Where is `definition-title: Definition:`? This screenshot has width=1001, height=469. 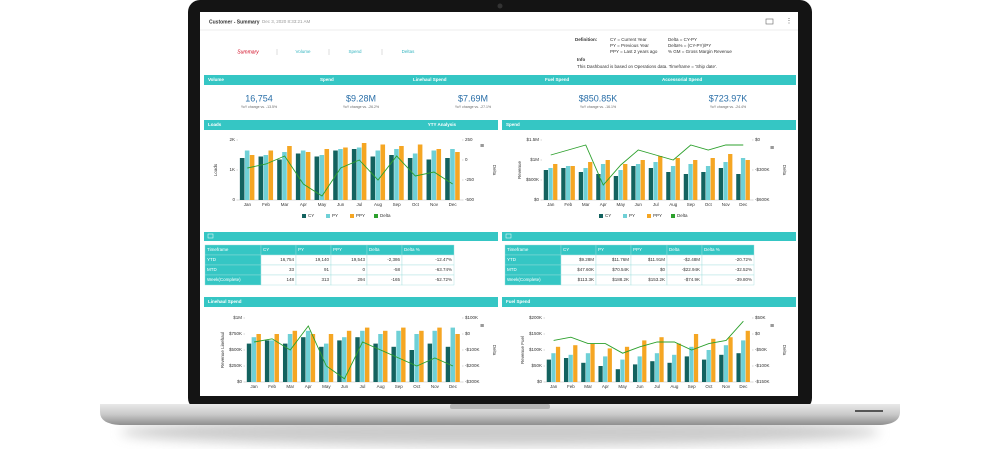
definition-title: Definition: is located at coordinates (586, 39).